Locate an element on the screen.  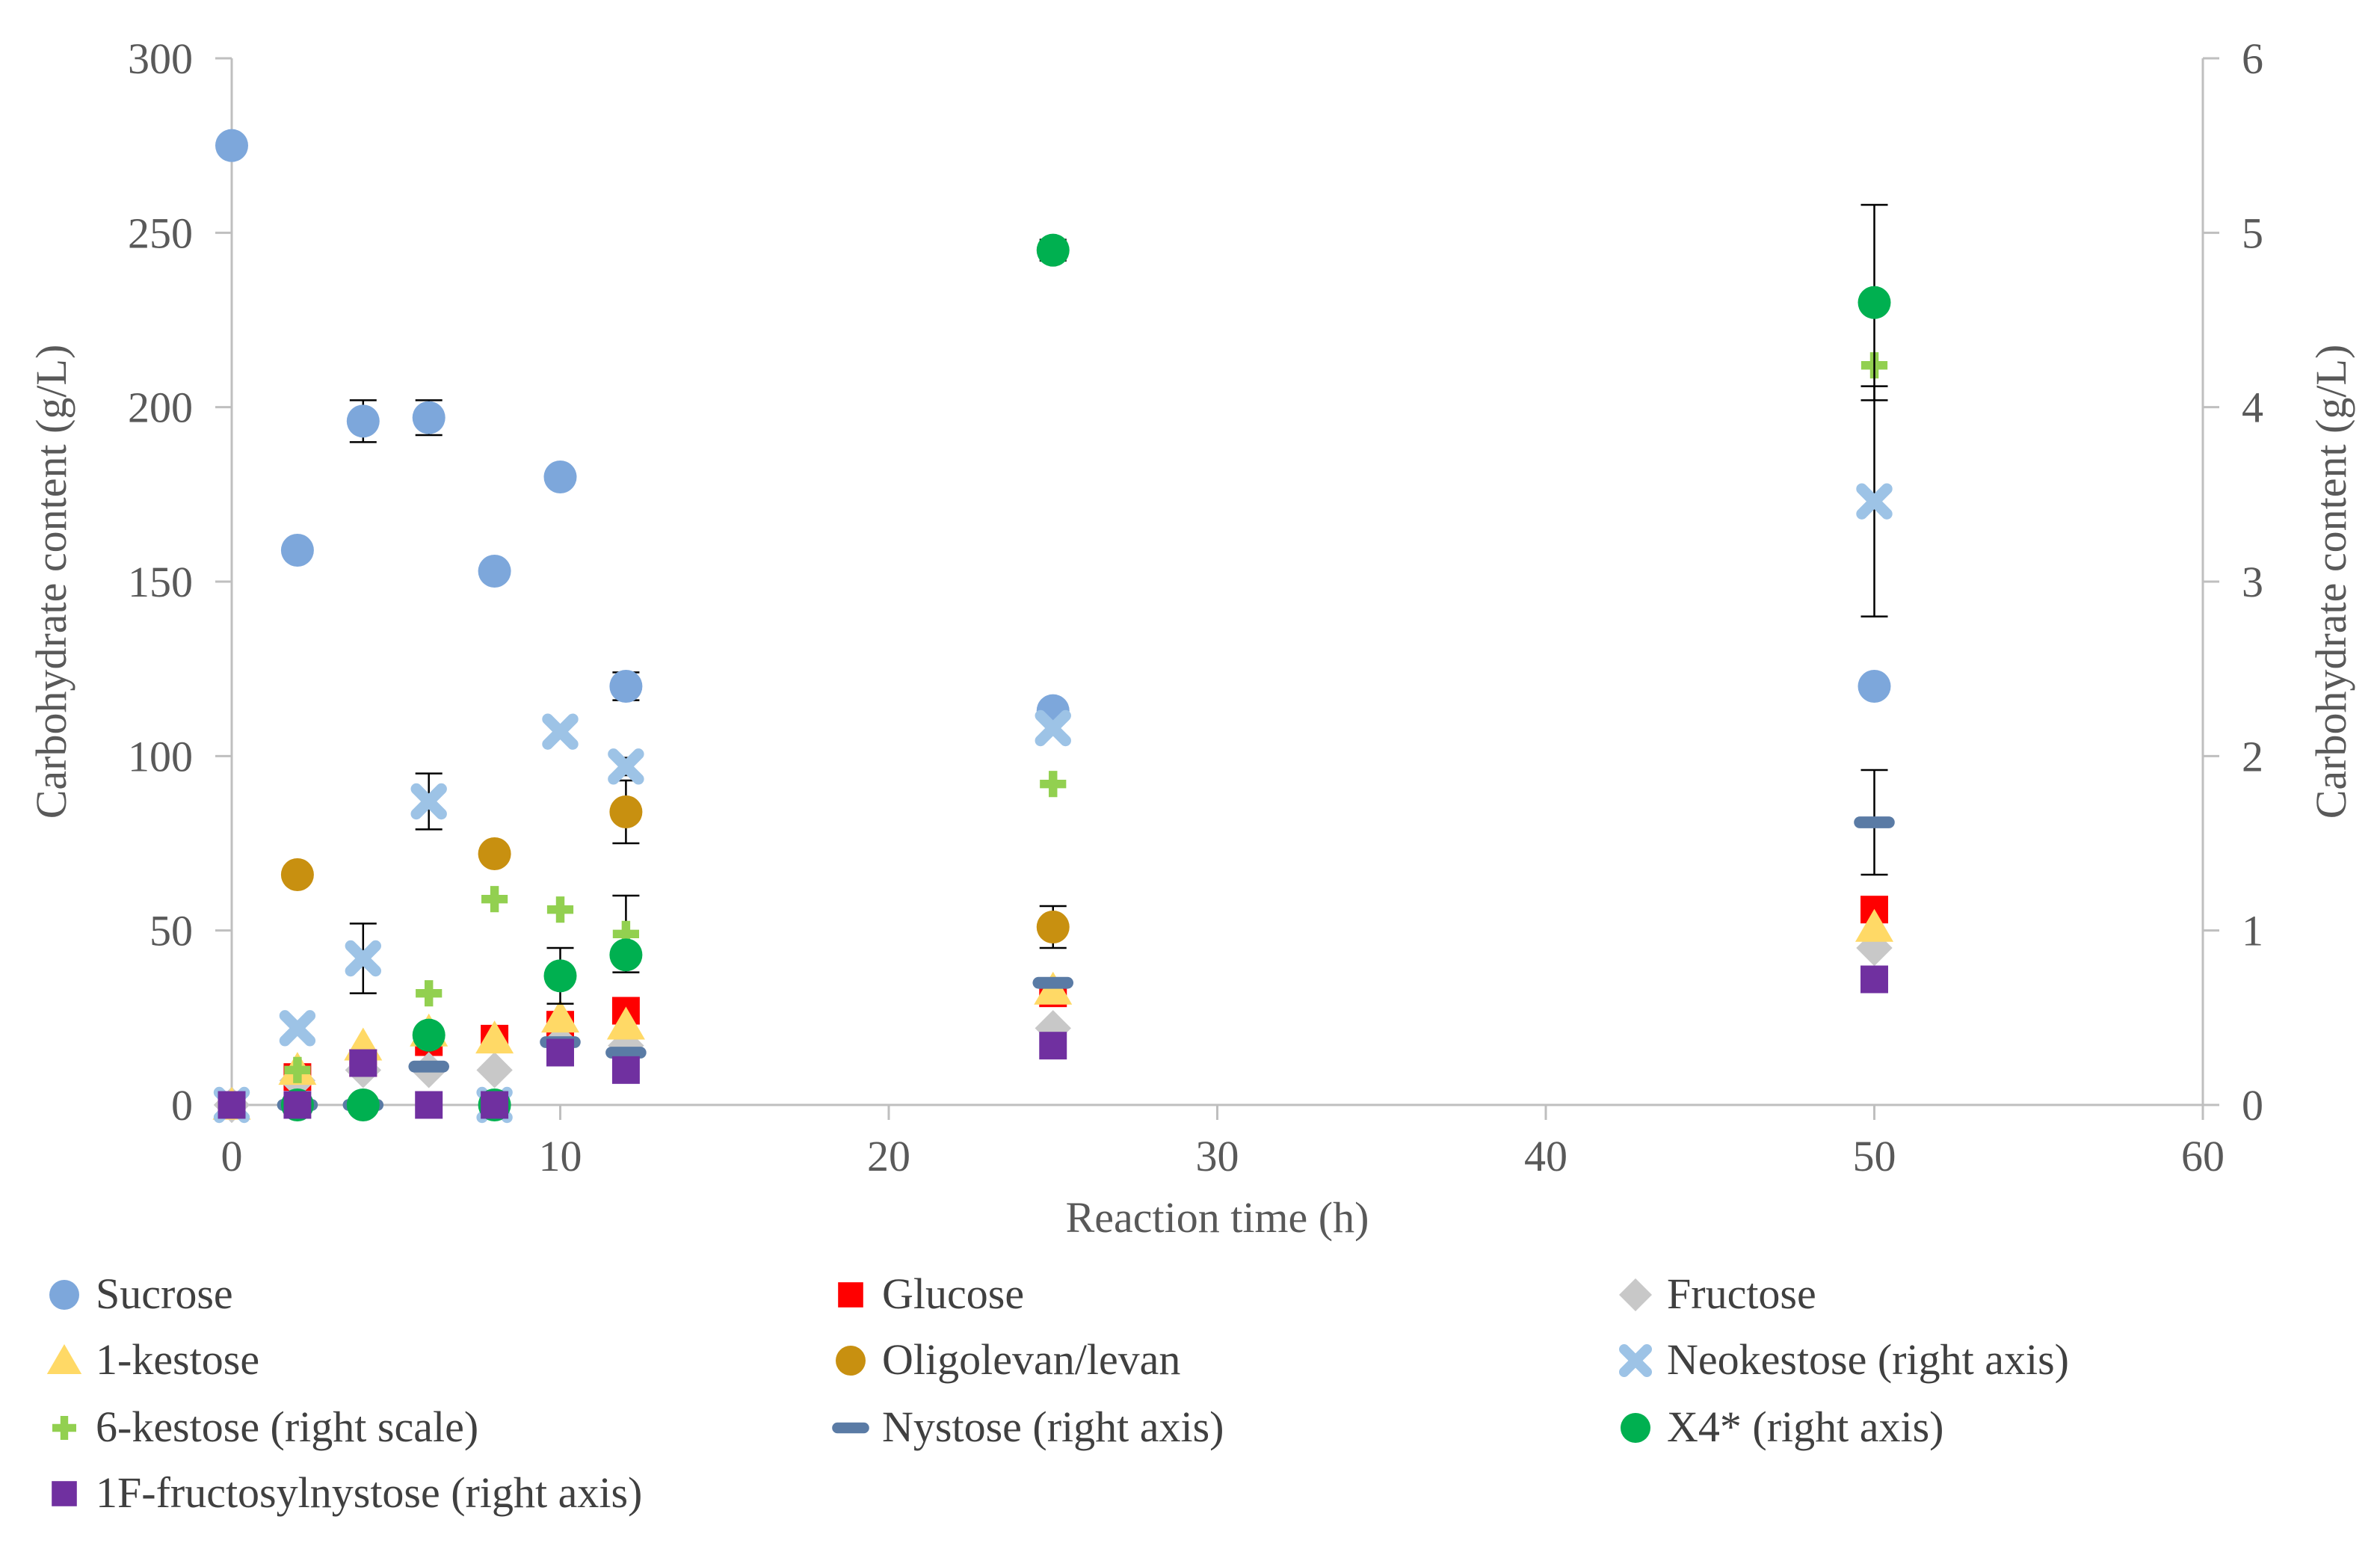
y-left-tick-label: 100 is located at coordinates (160, 756).